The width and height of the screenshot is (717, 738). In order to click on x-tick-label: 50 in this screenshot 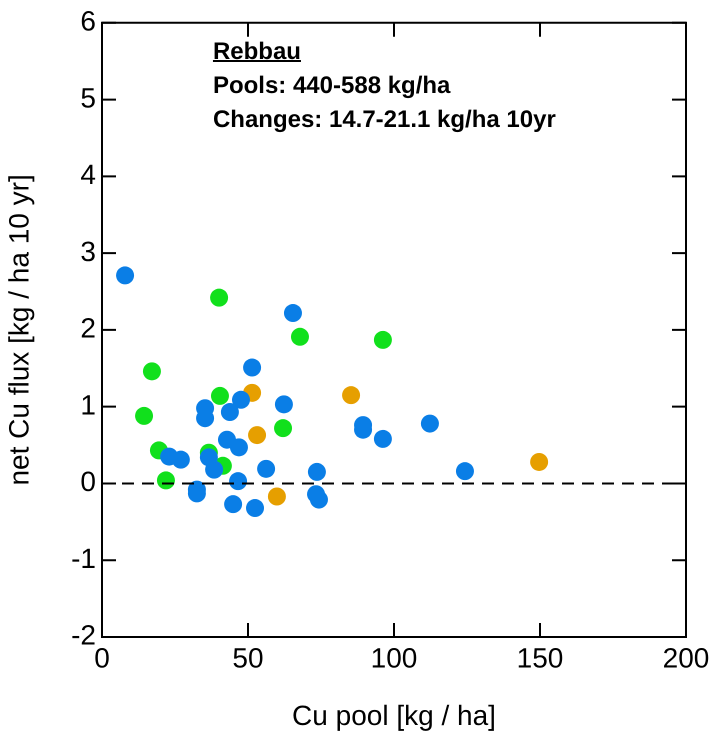, I will do `click(248, 658)`.